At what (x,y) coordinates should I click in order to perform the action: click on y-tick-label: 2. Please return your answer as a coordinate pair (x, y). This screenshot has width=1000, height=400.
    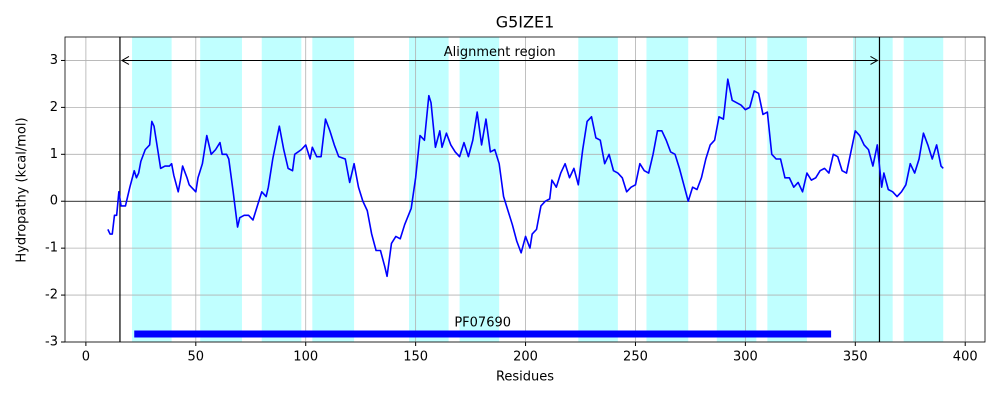
    Looking at the image, I should click on (54, 107).